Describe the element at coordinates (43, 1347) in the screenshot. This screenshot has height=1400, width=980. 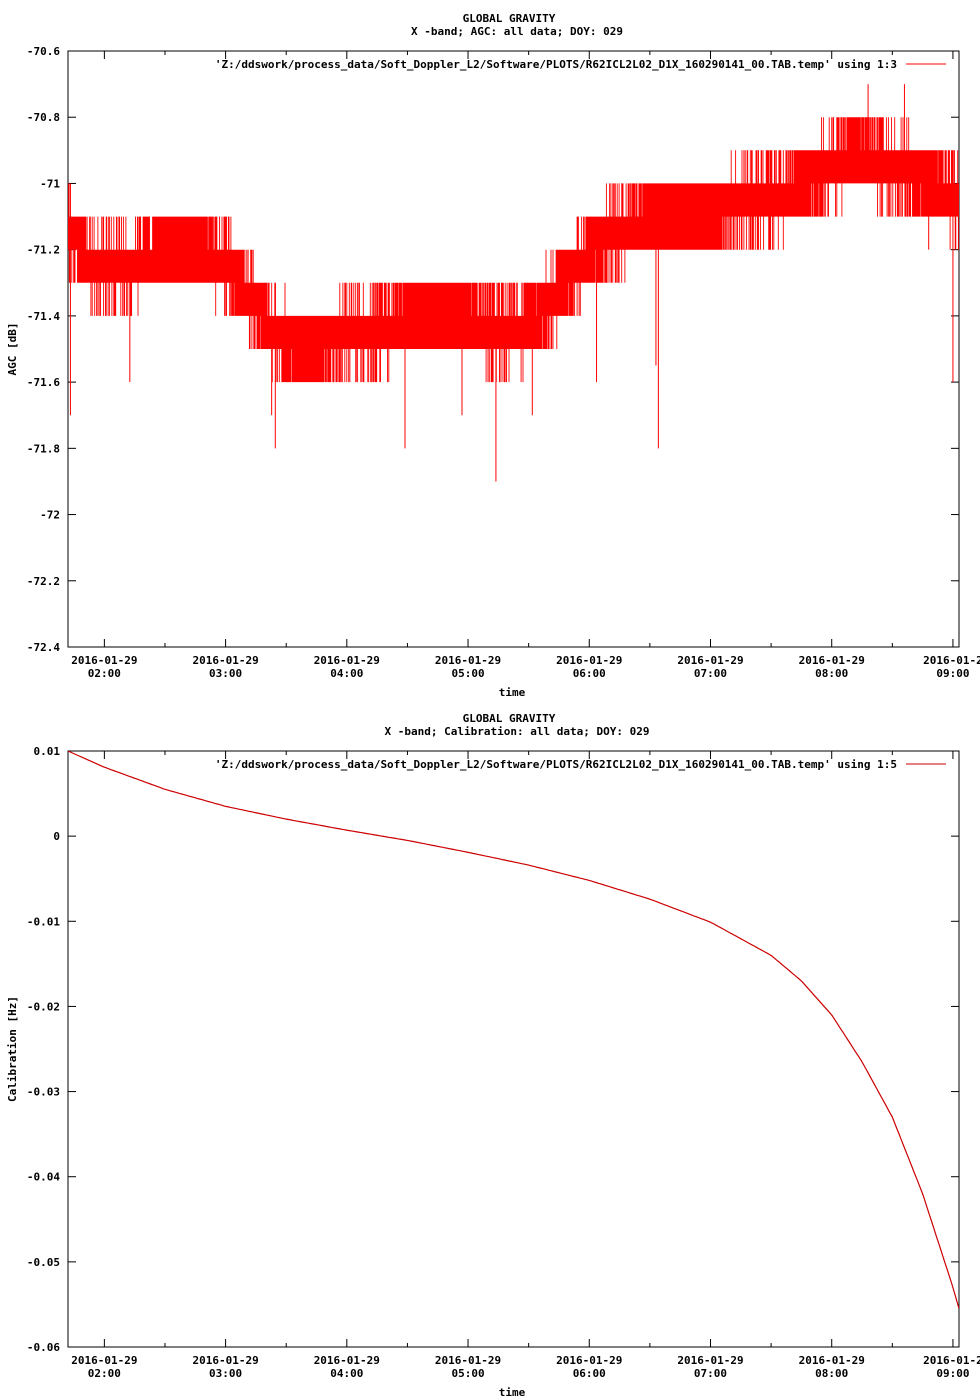
I see `y-tick-label: -0.06` at that location.